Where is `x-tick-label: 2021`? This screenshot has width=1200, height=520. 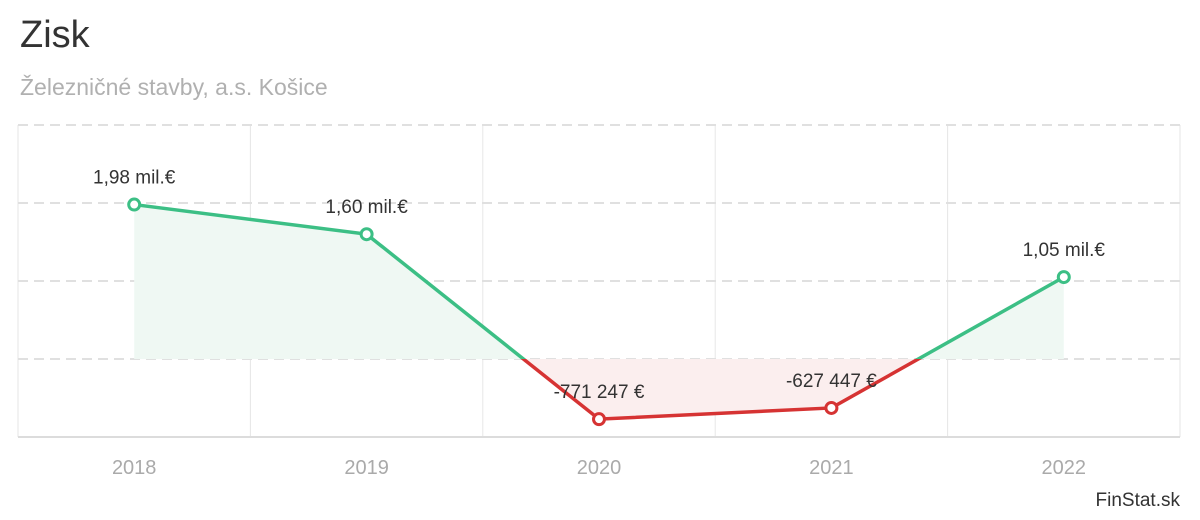
x-tick-label: 2021 is located at coordinates (831, 468).